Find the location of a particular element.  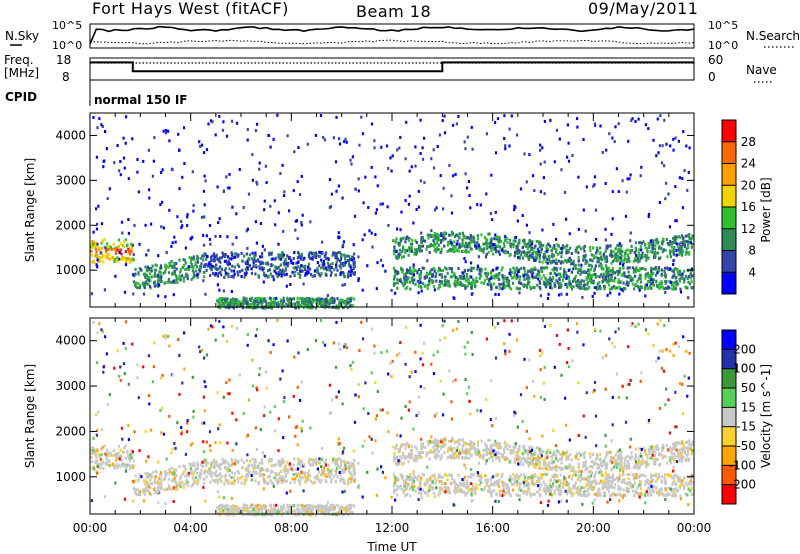

colorbar-segment is located at coordinates (729, 218).